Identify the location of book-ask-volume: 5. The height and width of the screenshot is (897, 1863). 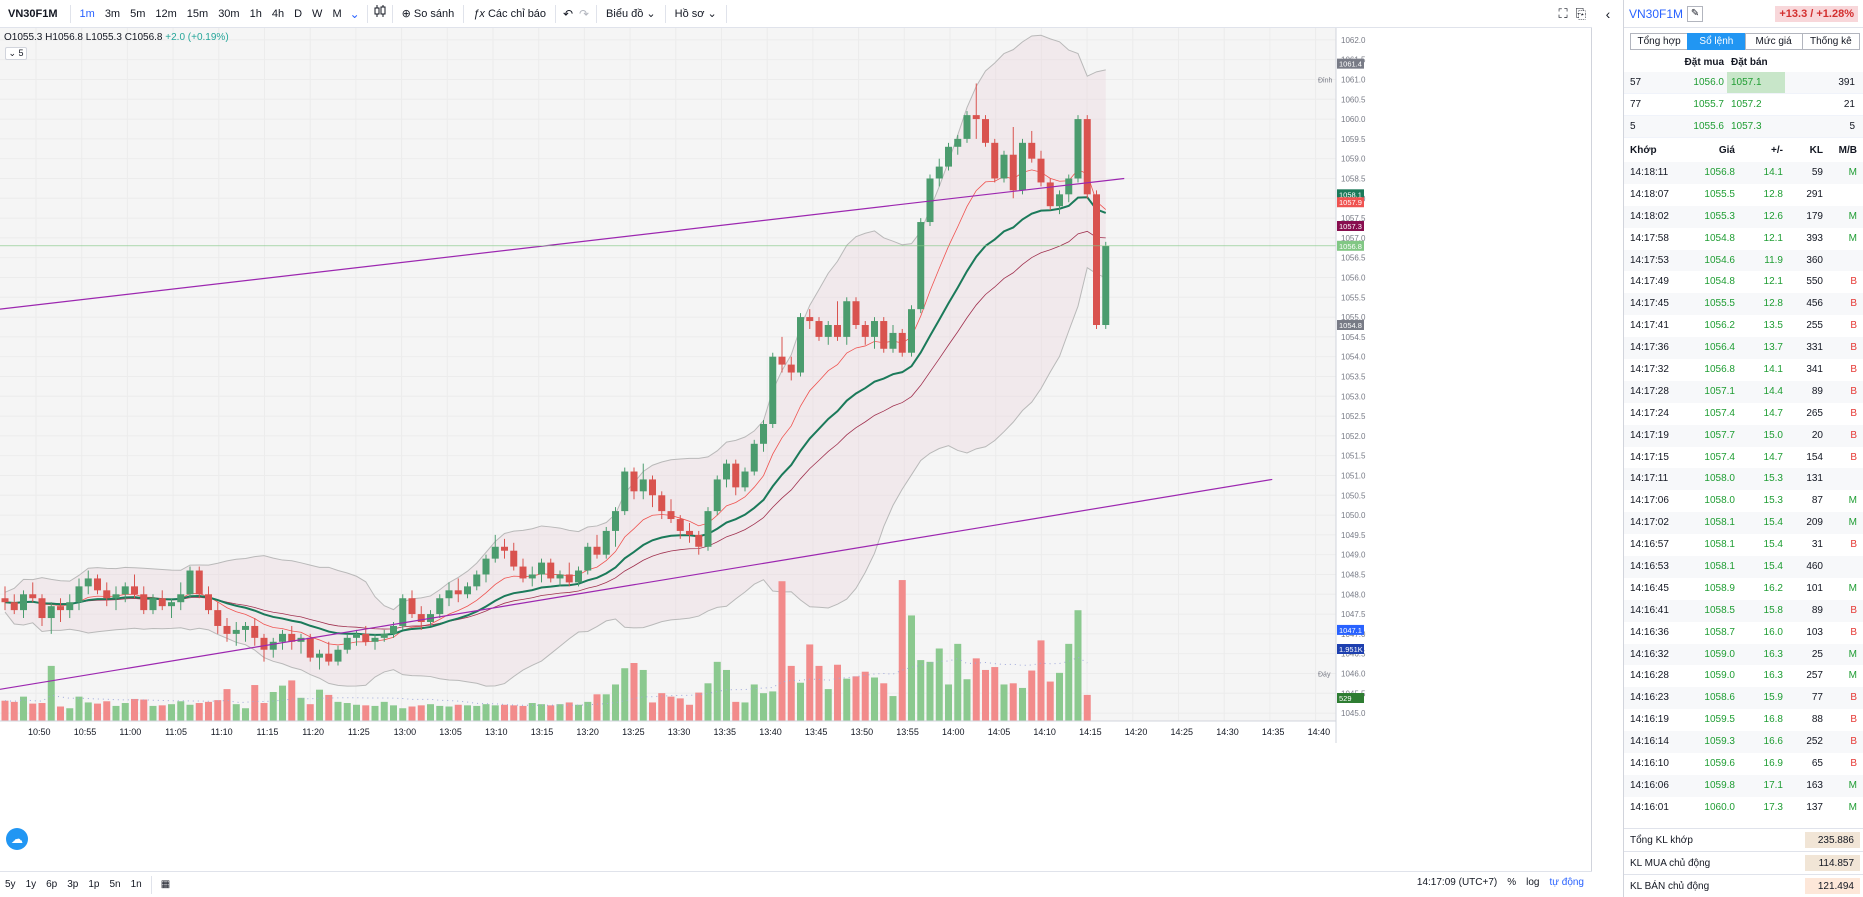
(1852, 126).